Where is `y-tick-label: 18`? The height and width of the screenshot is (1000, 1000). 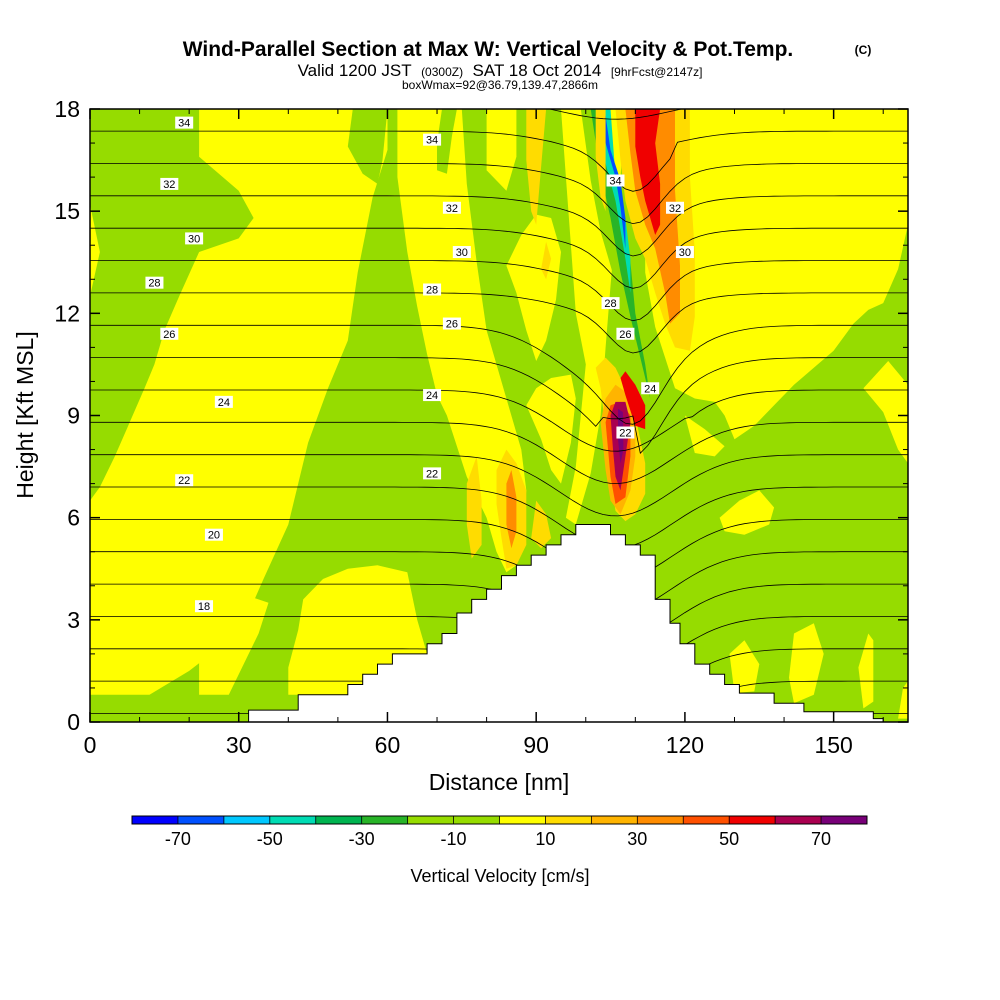
y-tick-label: 18 is located at coordinates (67, 109).